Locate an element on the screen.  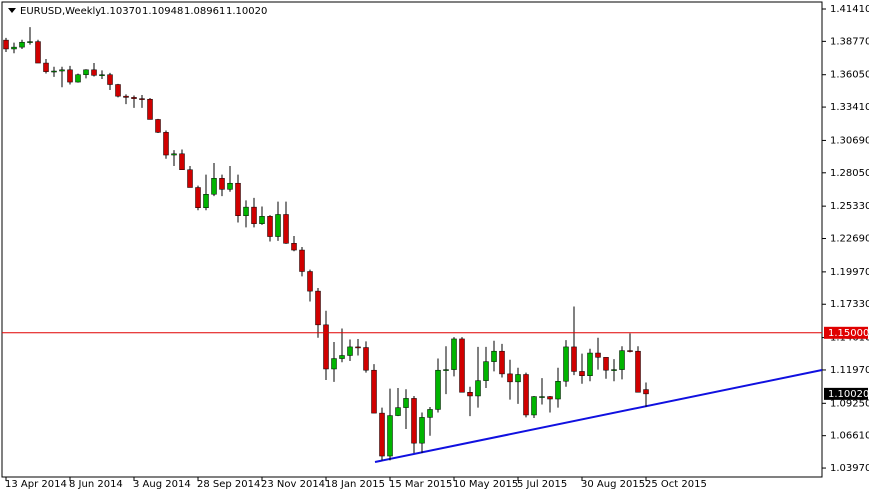
y-tick-label: 1.19970 is located at coordinates (849, 272).